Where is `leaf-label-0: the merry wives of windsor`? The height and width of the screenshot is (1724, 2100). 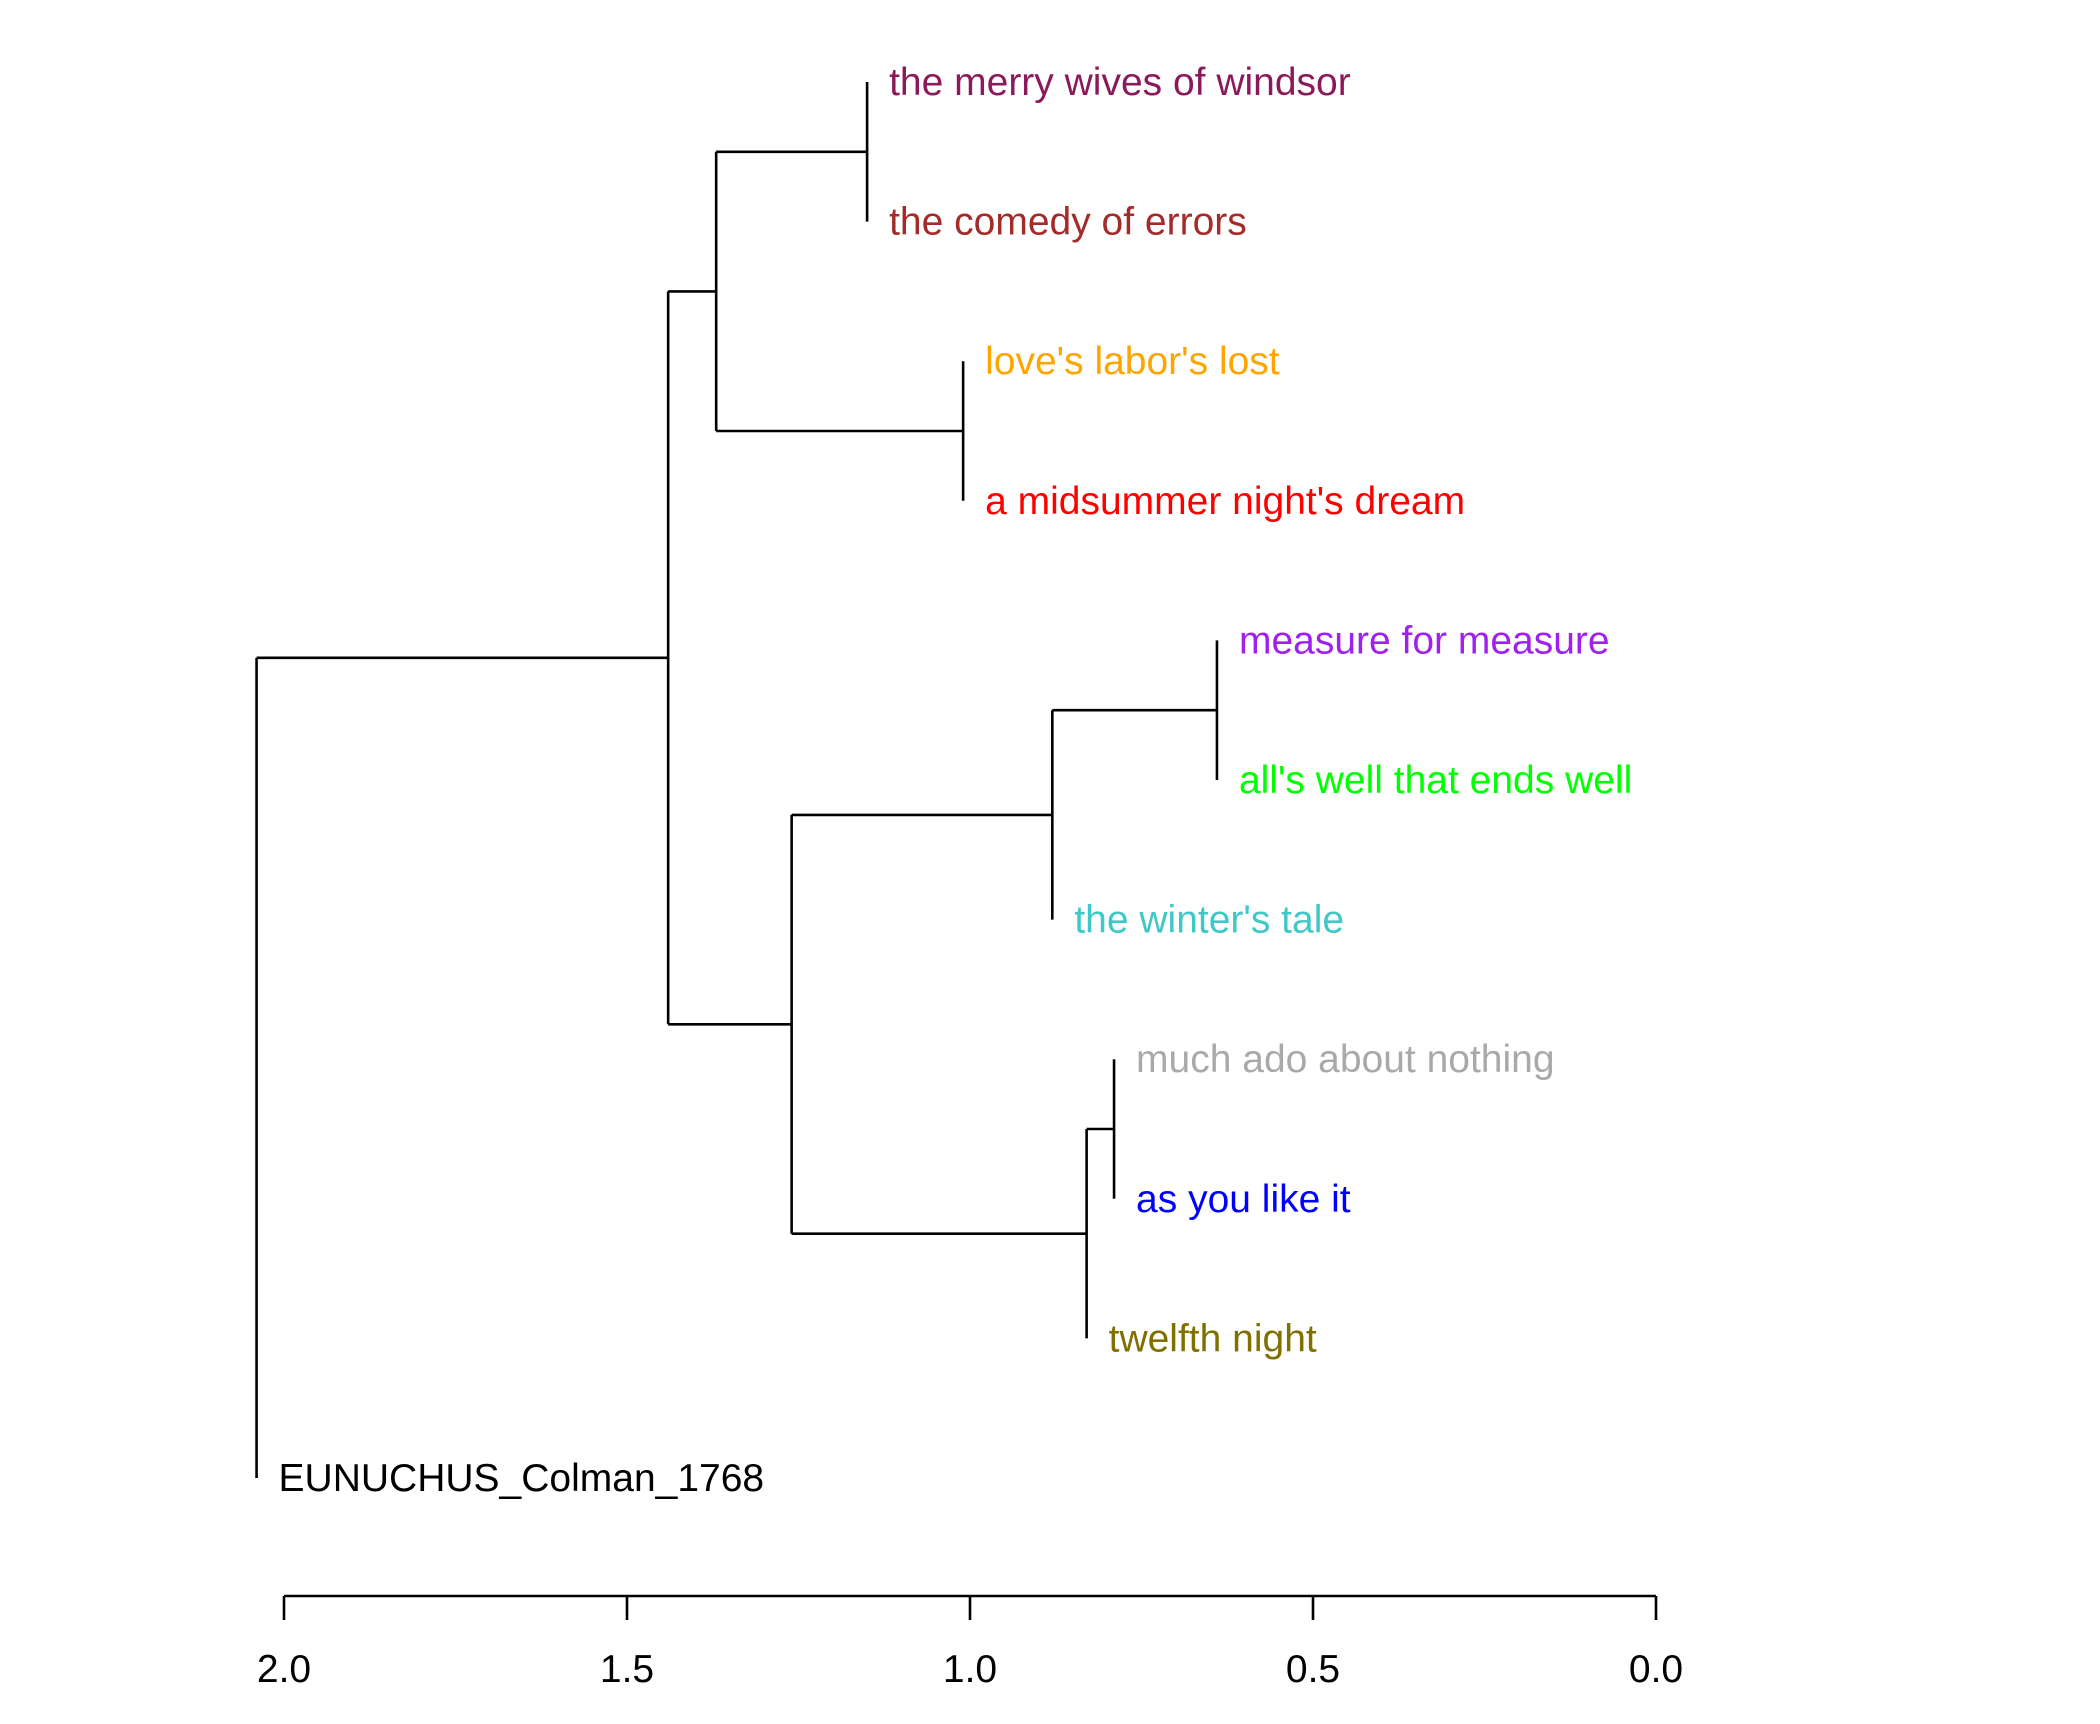
leaf-label-0: the merry wives of windsor is located at coordinates (1120, 82).